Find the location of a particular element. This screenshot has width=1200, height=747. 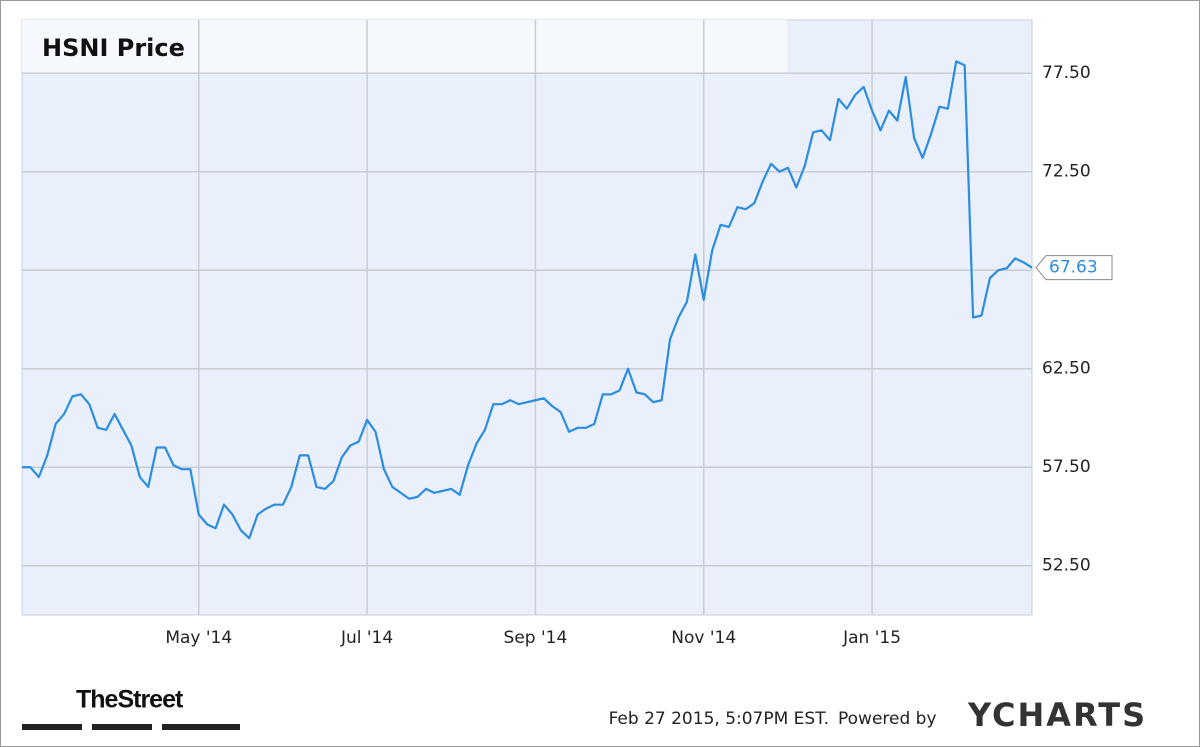

y-tick-label: 62.50 is located at coordinates (1066, 369).